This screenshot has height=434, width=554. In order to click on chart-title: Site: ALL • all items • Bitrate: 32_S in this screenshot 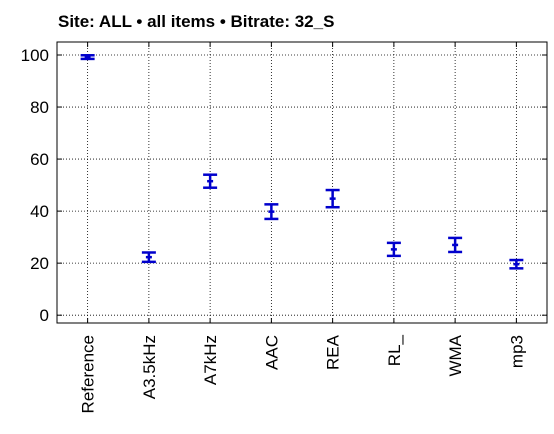, I will do `click(196, 21)`.